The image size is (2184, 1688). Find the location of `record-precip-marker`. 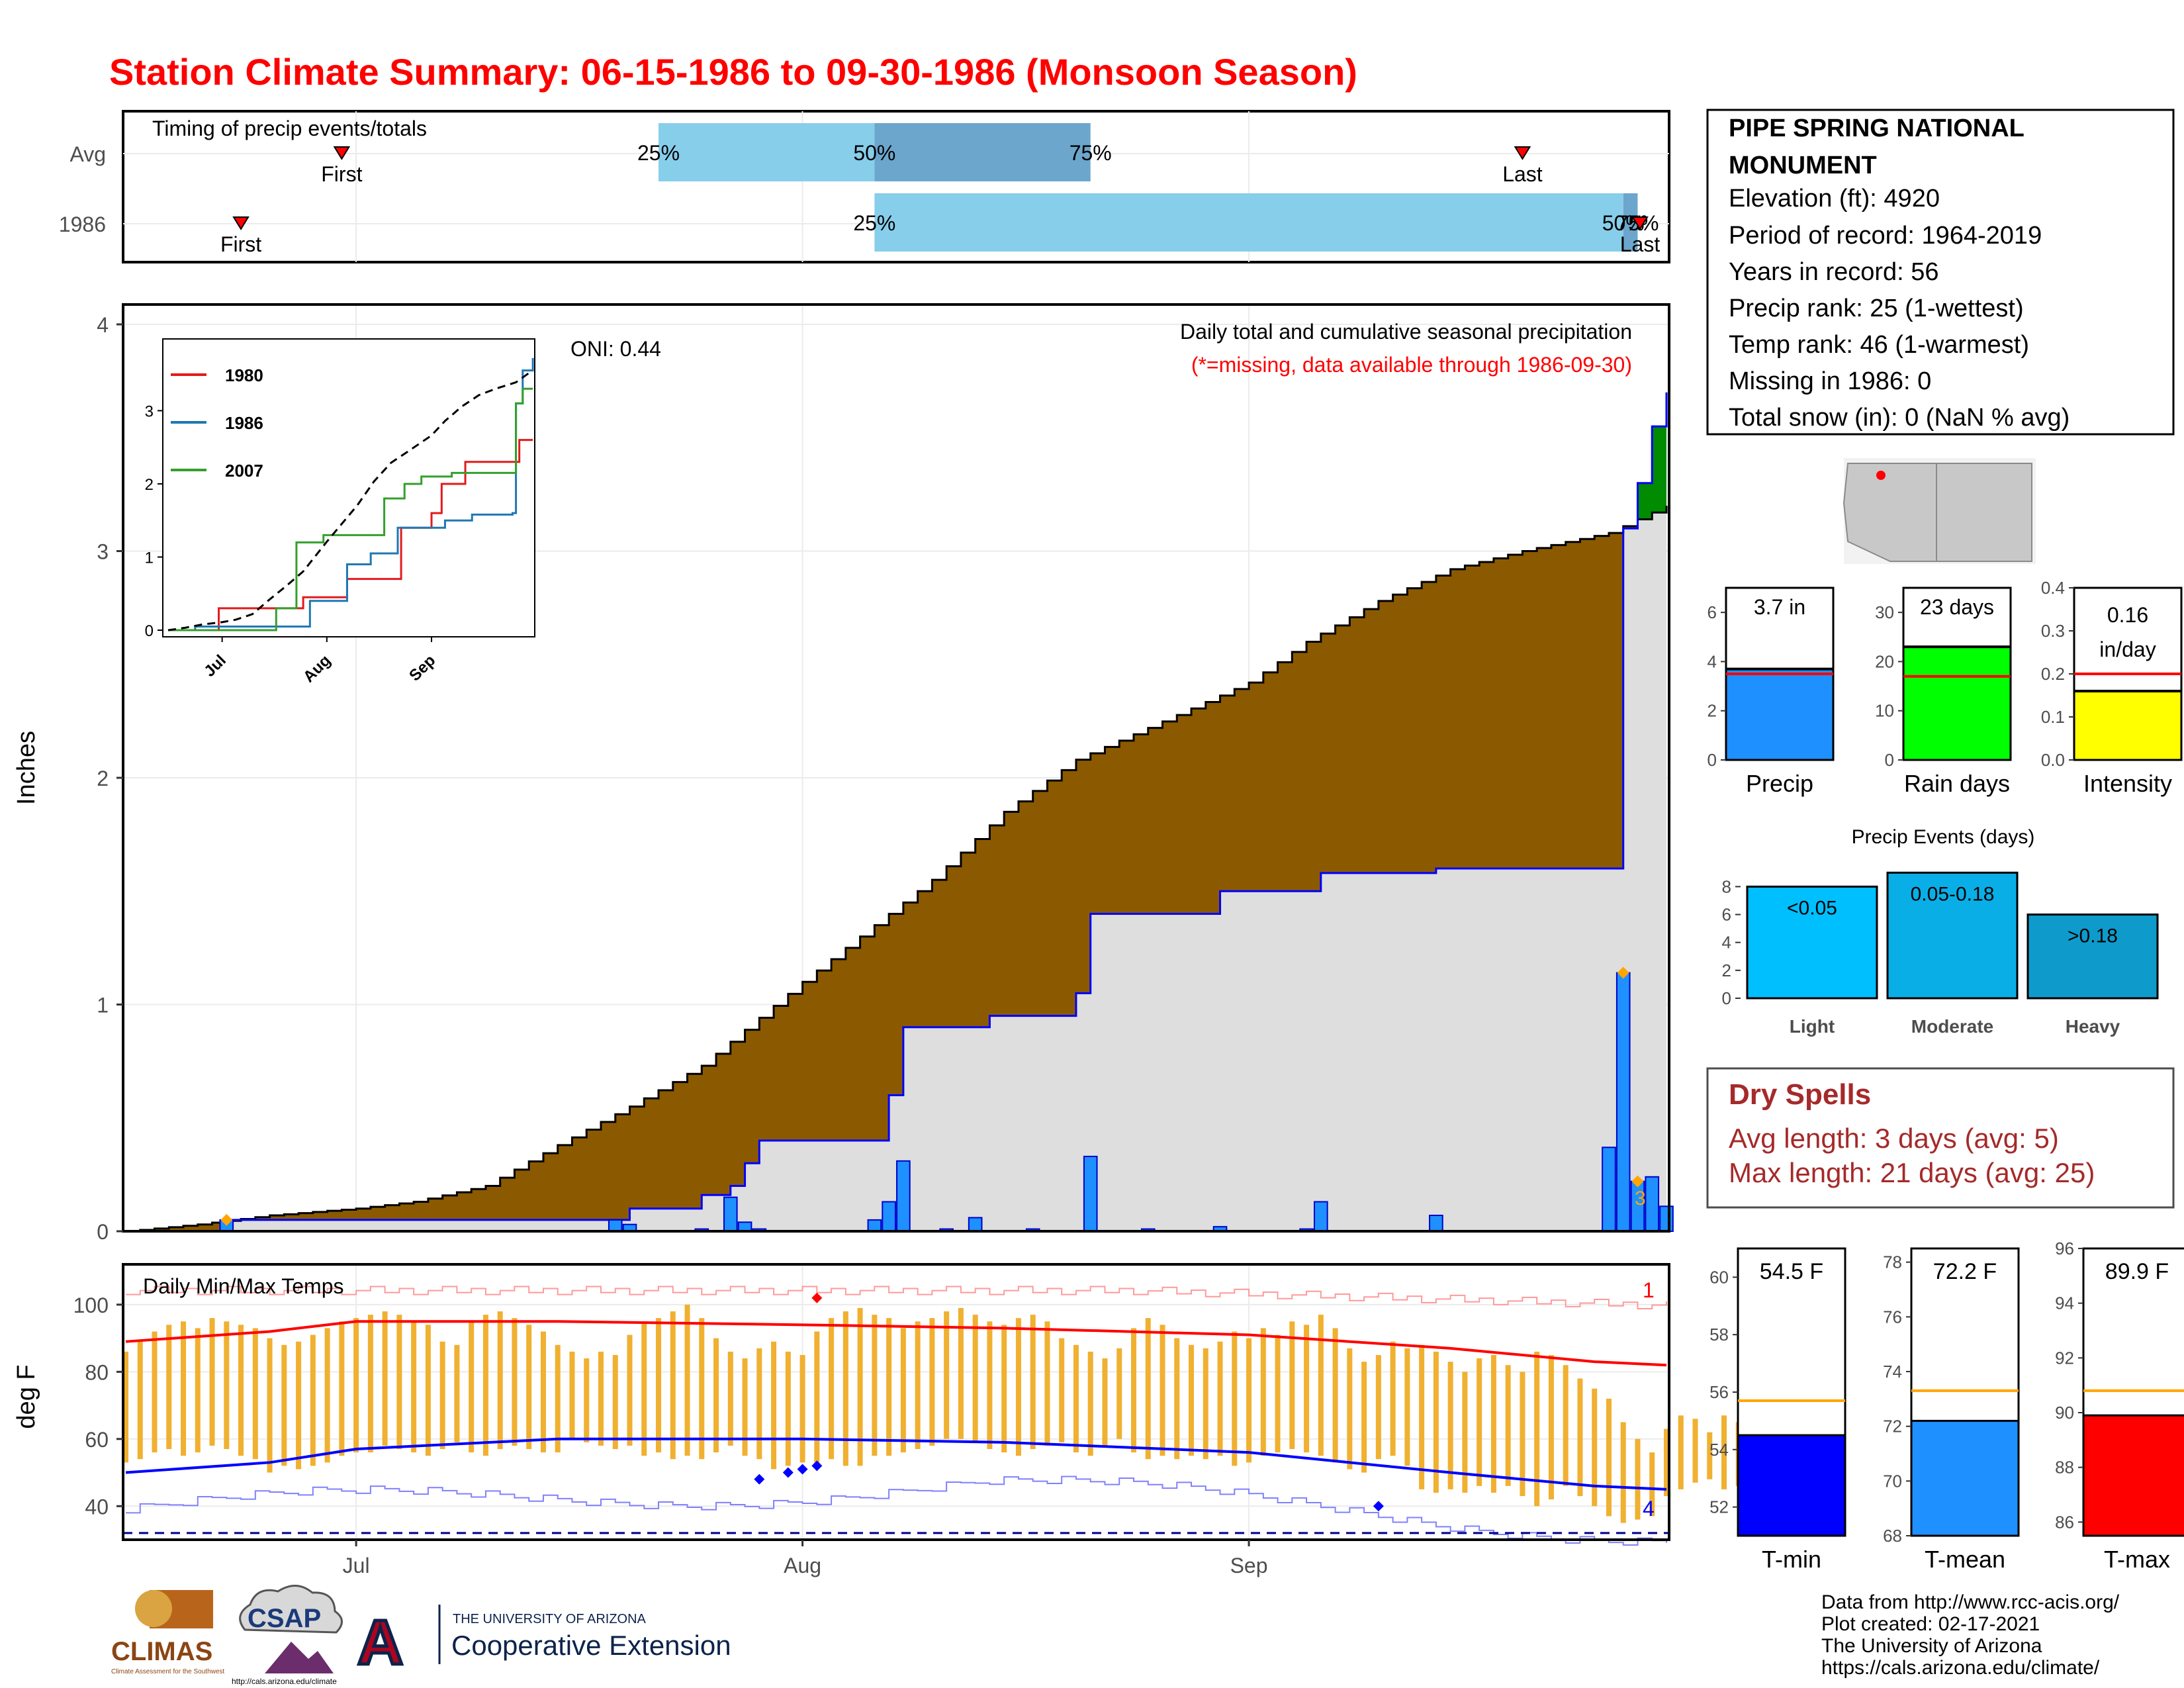

record-precip-marker is located at coordinates (226, 1219).